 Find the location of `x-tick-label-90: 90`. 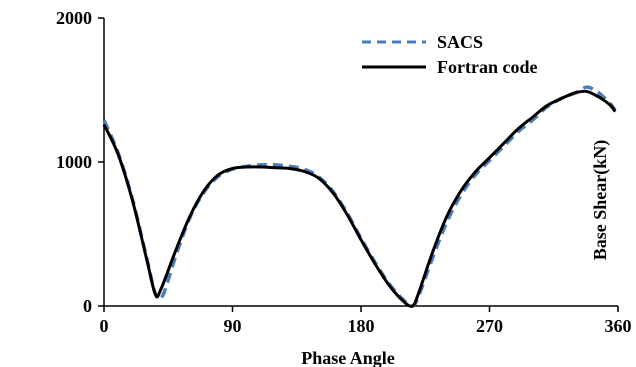

x-tick-label-90: 90 is located at coordinates (233, 326).